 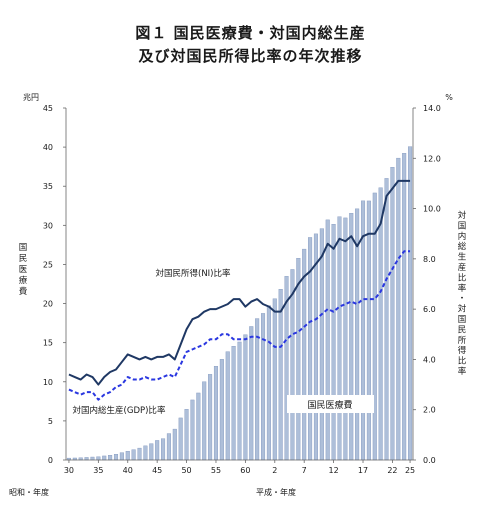 I want to click on x-tick-label: 45, so click(x=157, y=470).